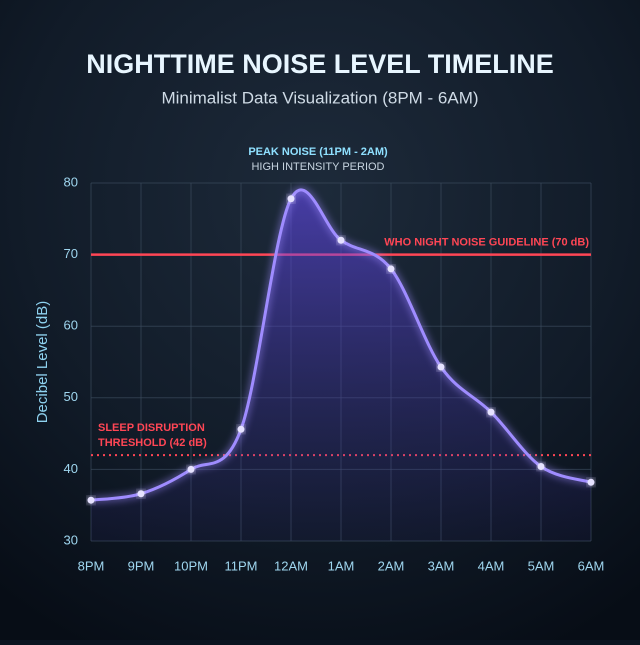 The height and width of the screenshot is (645, 640). Describe the element at coordinates (191, 565) in the screenshot. I see `x-tick-label: 10PM` at that location.